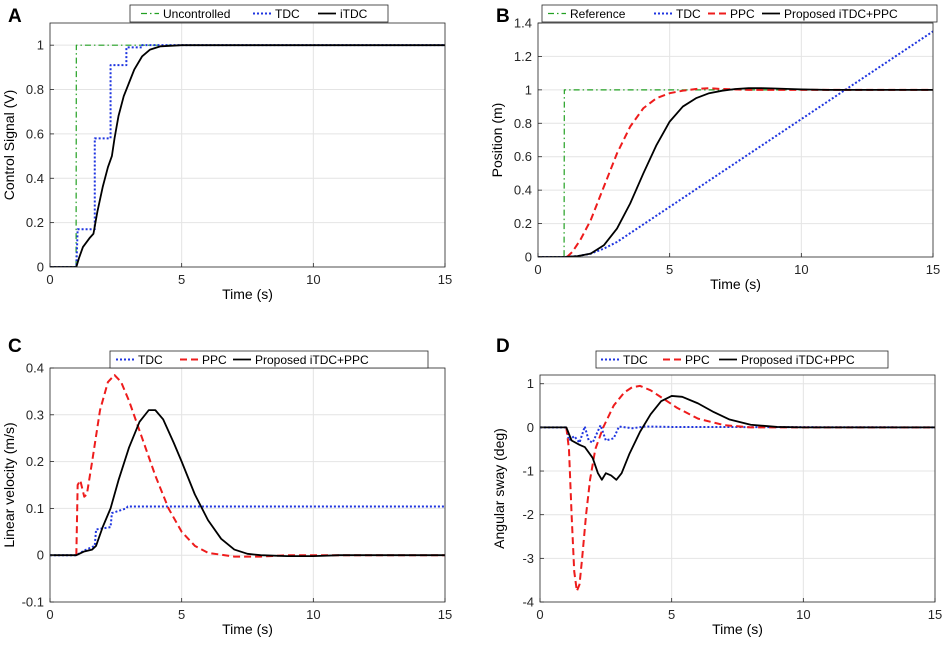 This screenshot has width=948, height=645. I want to click on y-tick-label: 0.1, so click(35, 508).